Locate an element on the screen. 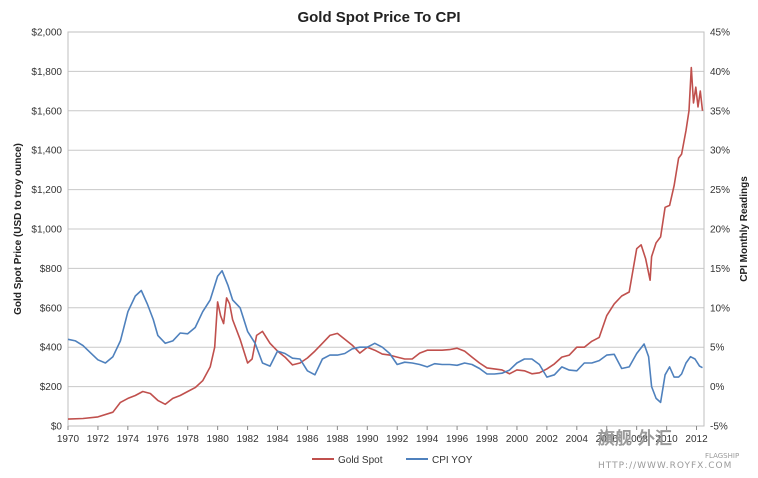 The width and height of the screenshot is (758, 478). x-tick-label: 1992 is located at coordinates (397, 439).